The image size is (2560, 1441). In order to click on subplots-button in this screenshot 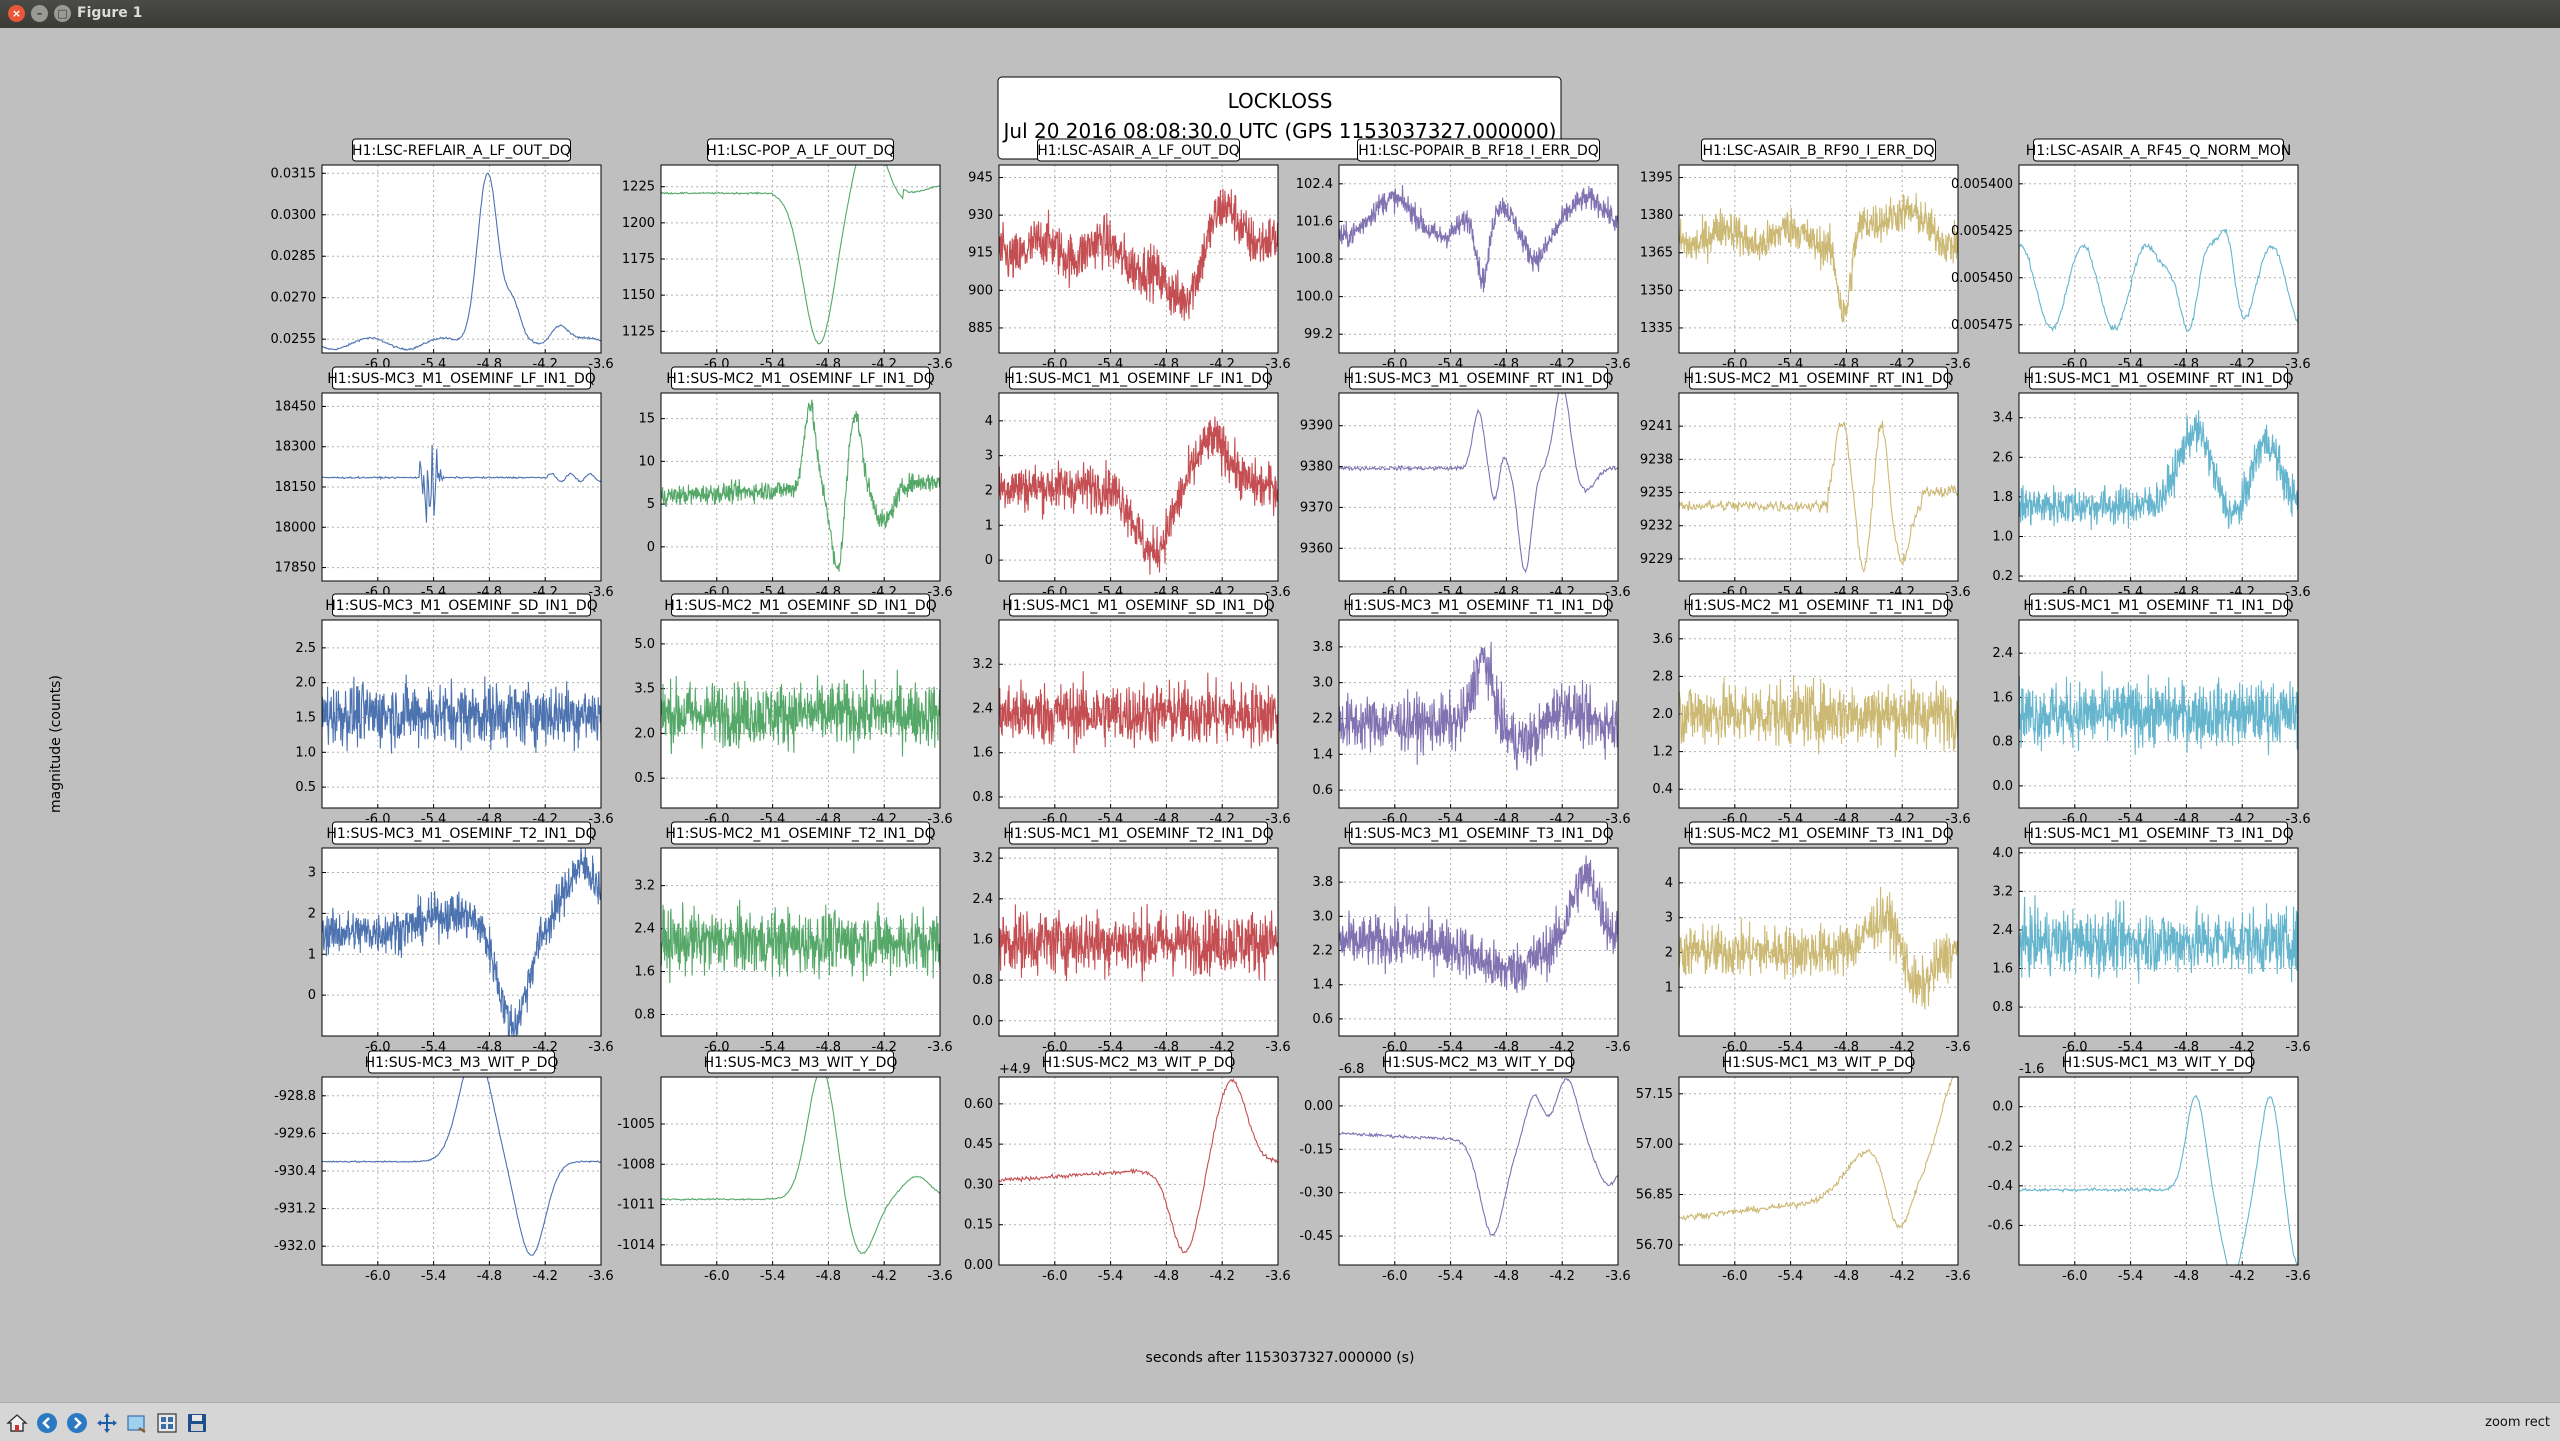, I will do `click(167, 1423)`.